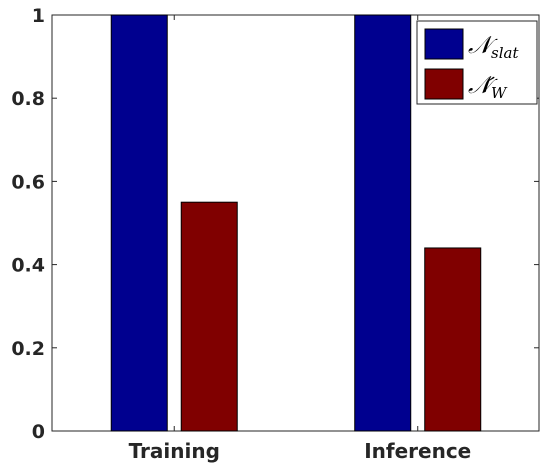  What do you see at coordinates (38, 432) in the screenshot?
I see `y-tick-label: 0` at bounding box center [38, 432].